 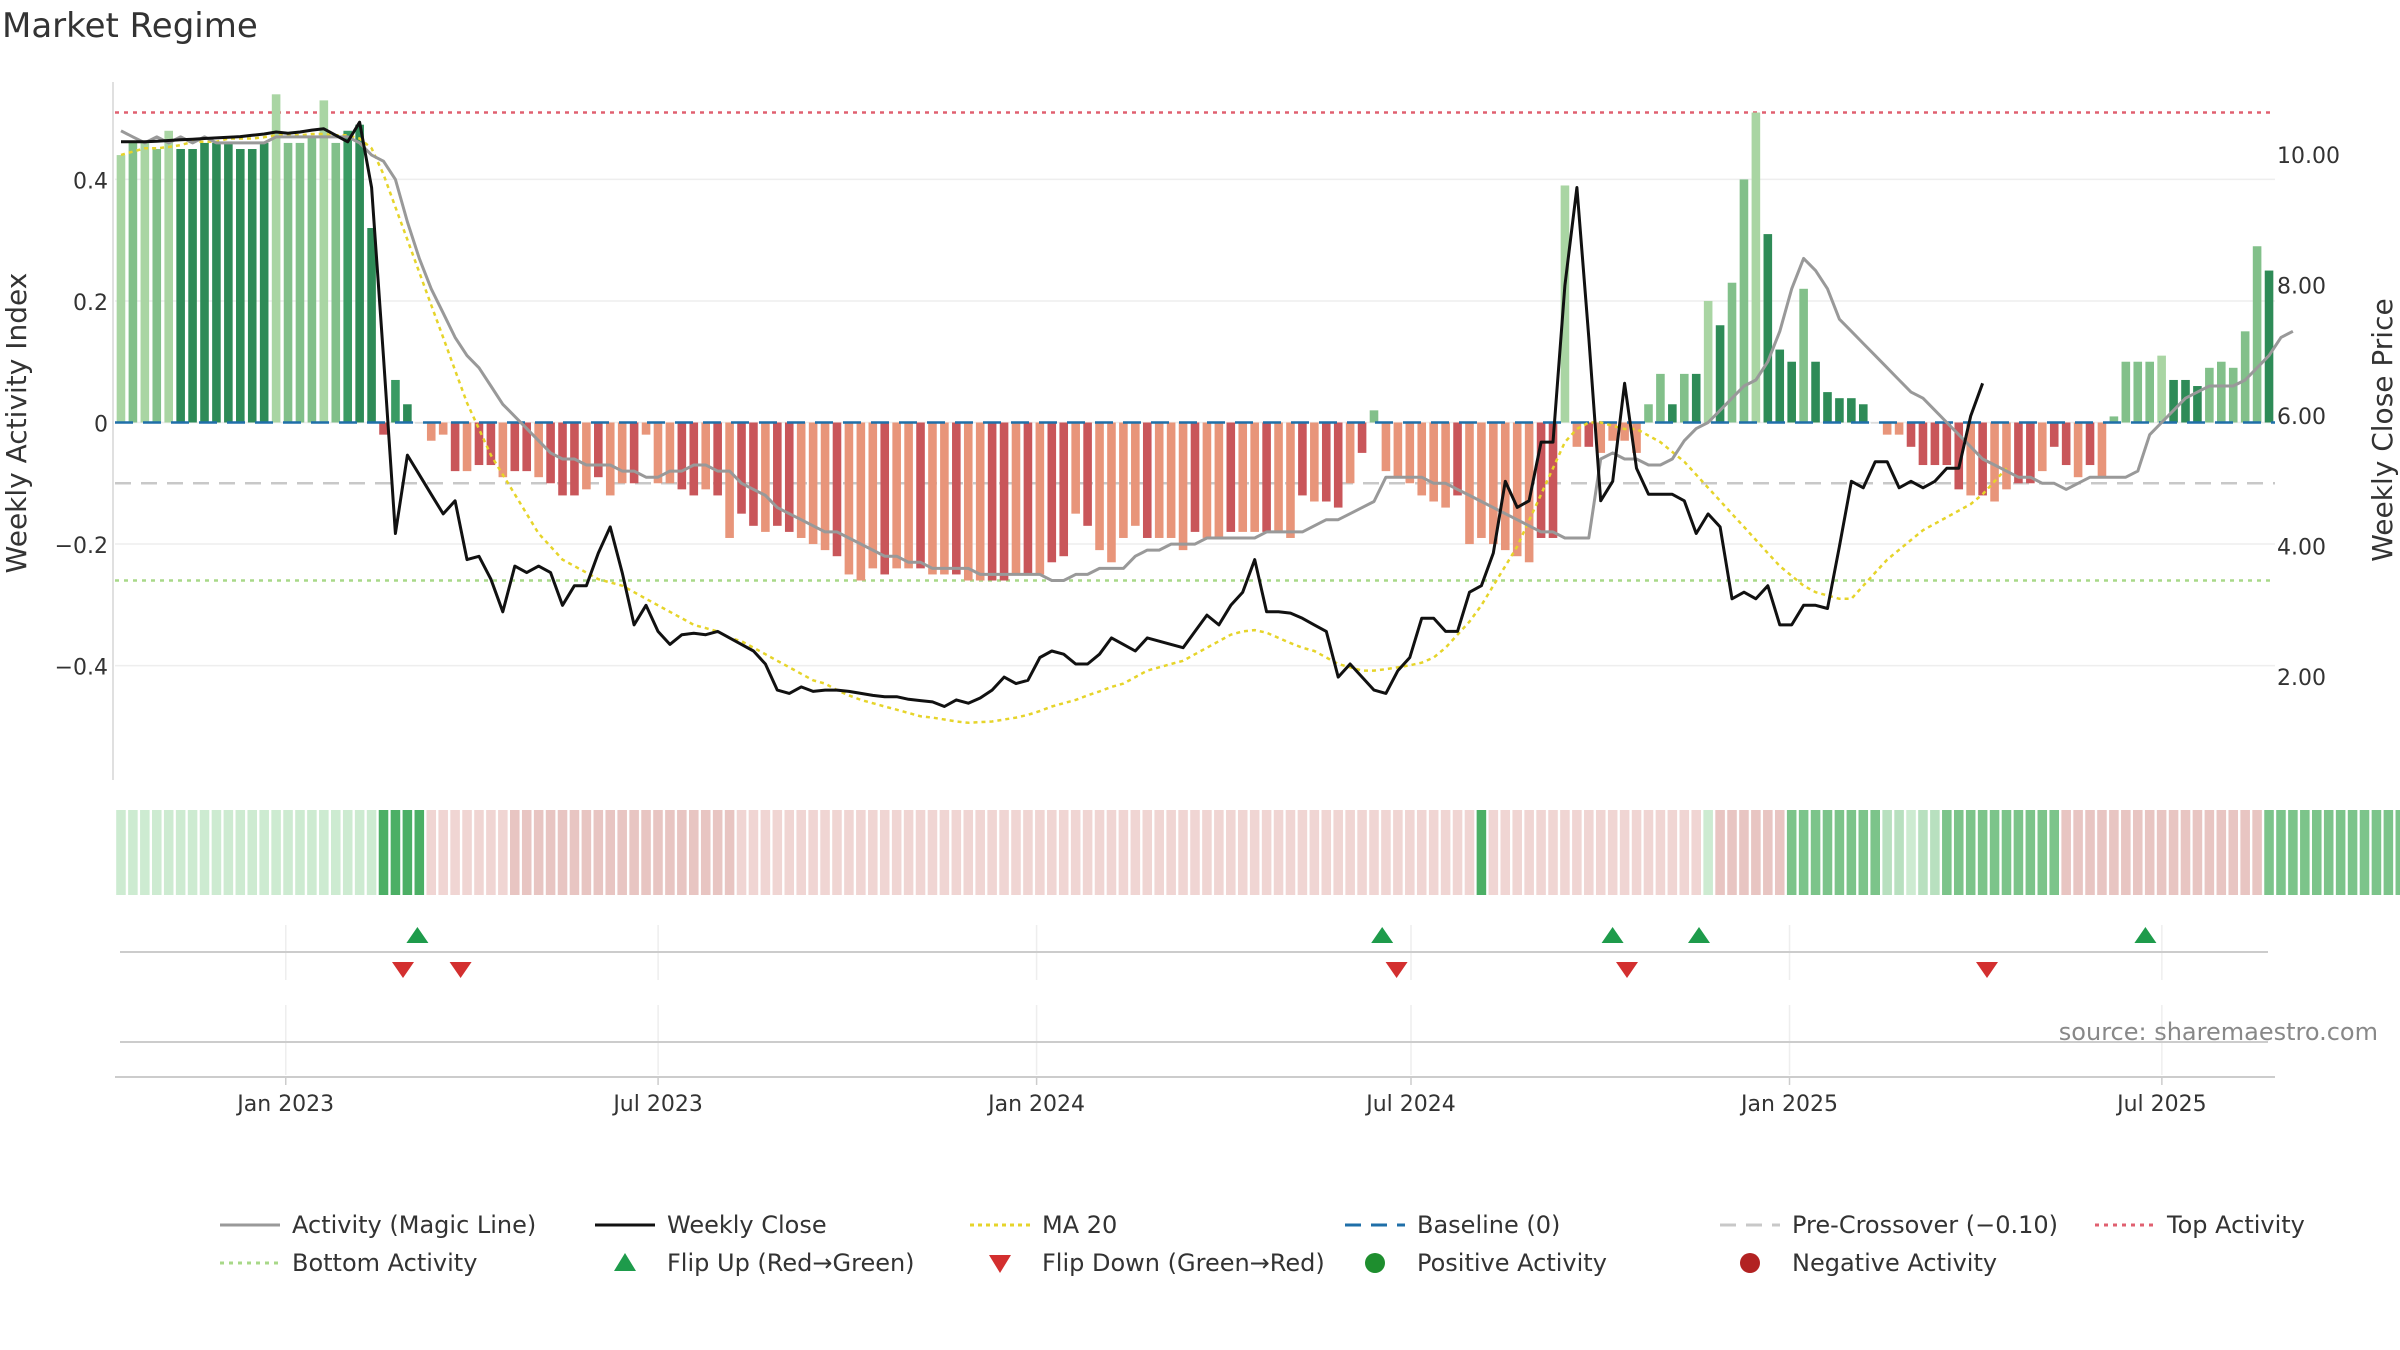 I want to click on x-tick-label: Jul 2025, so click(x=2161, y=1104).